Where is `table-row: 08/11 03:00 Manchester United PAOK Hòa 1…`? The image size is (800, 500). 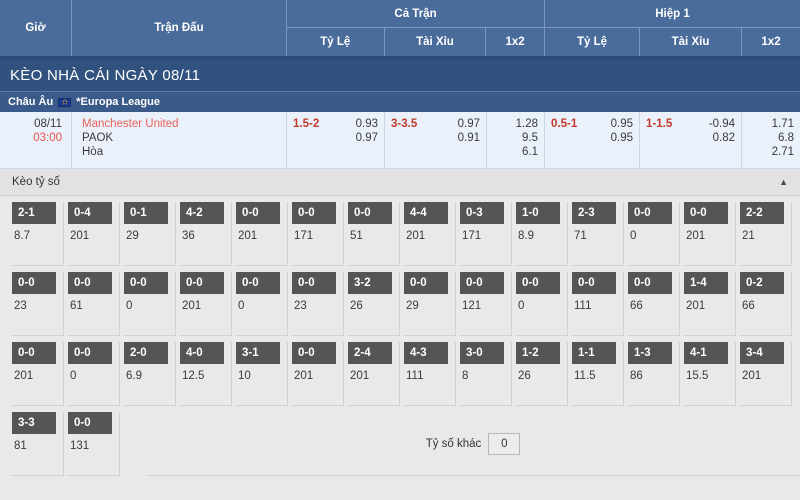
table-row: 08/11 03:00 Manchester United PAOK Hòa 1… is located at coordinates (400, 140).